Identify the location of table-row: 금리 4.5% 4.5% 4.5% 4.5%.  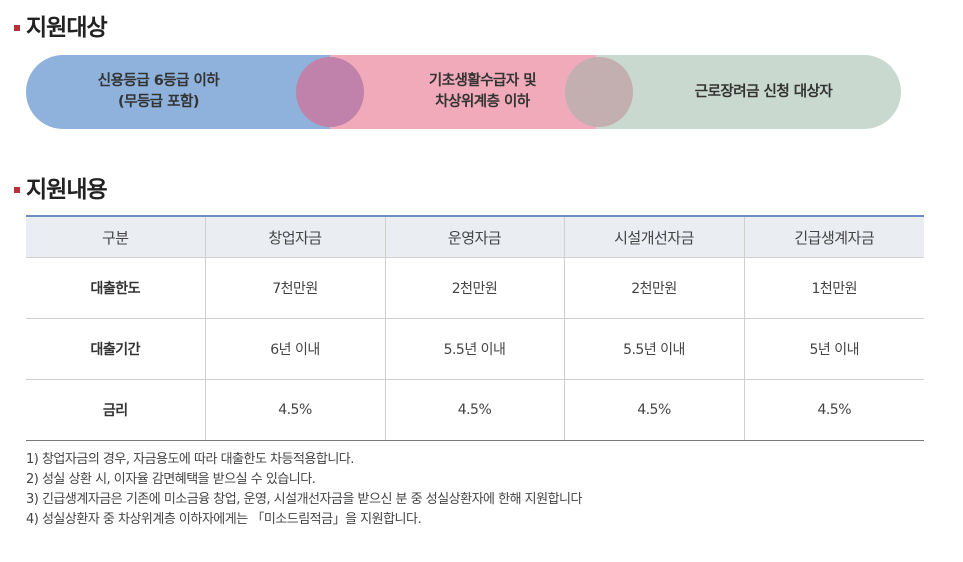
(475, 410).